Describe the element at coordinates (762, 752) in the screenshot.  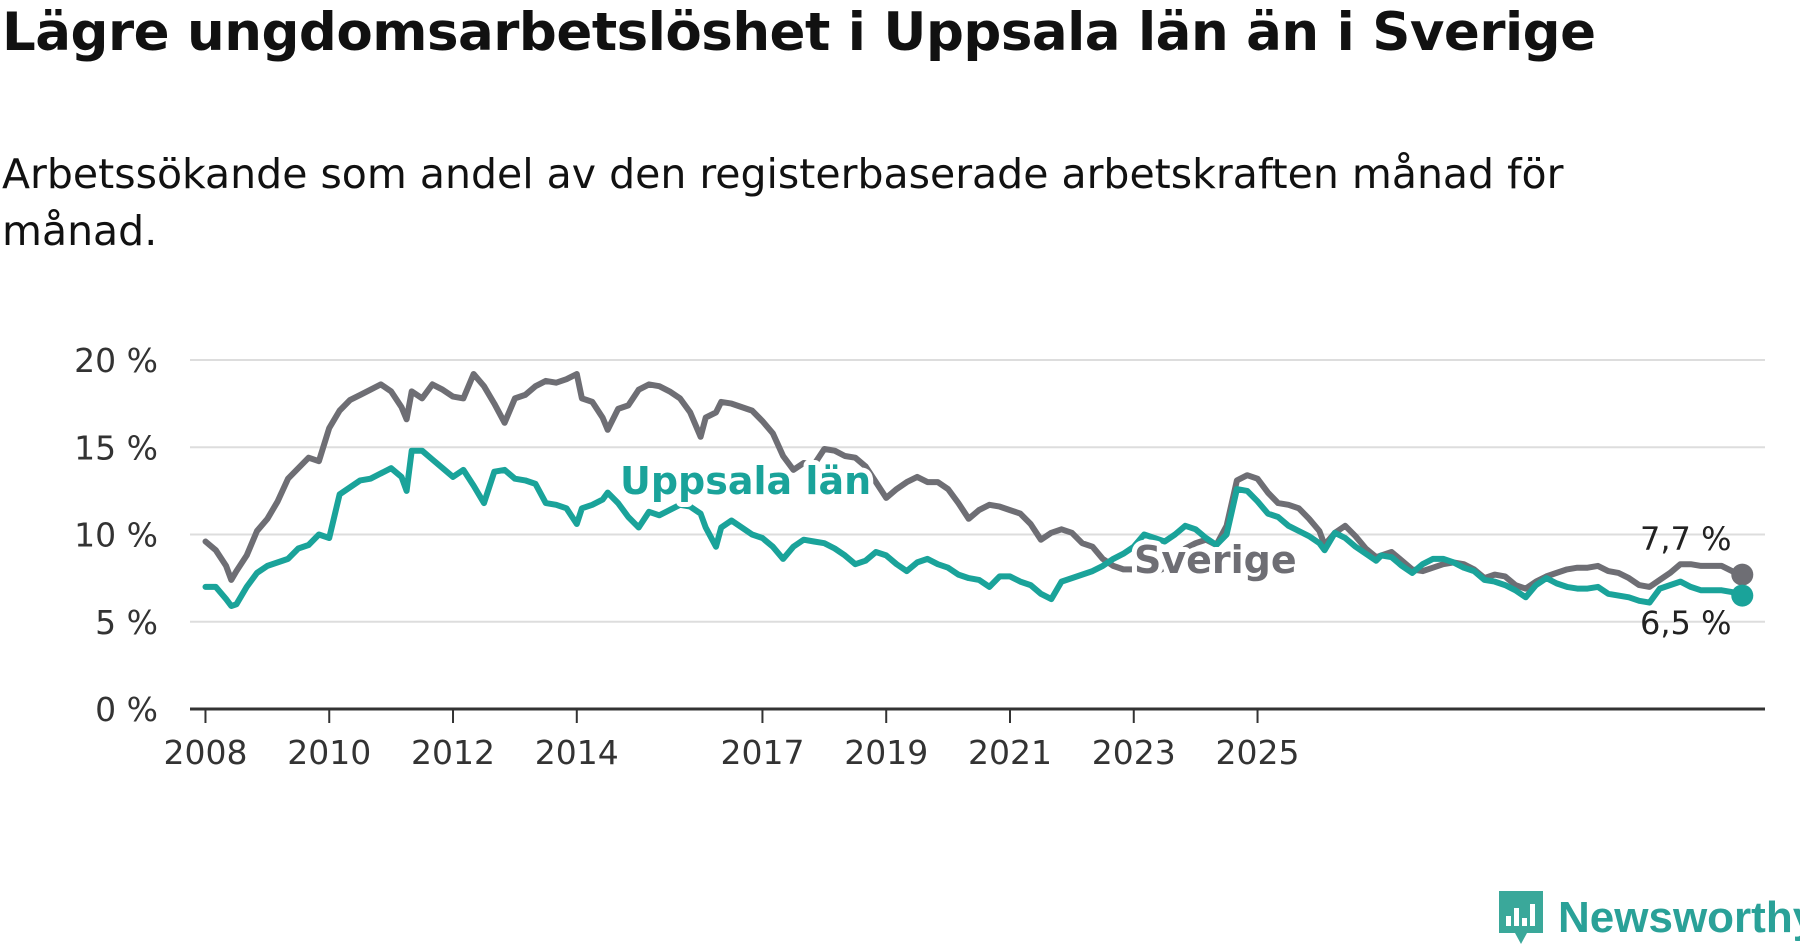
I see `x-tick-label: 2017` at that location.